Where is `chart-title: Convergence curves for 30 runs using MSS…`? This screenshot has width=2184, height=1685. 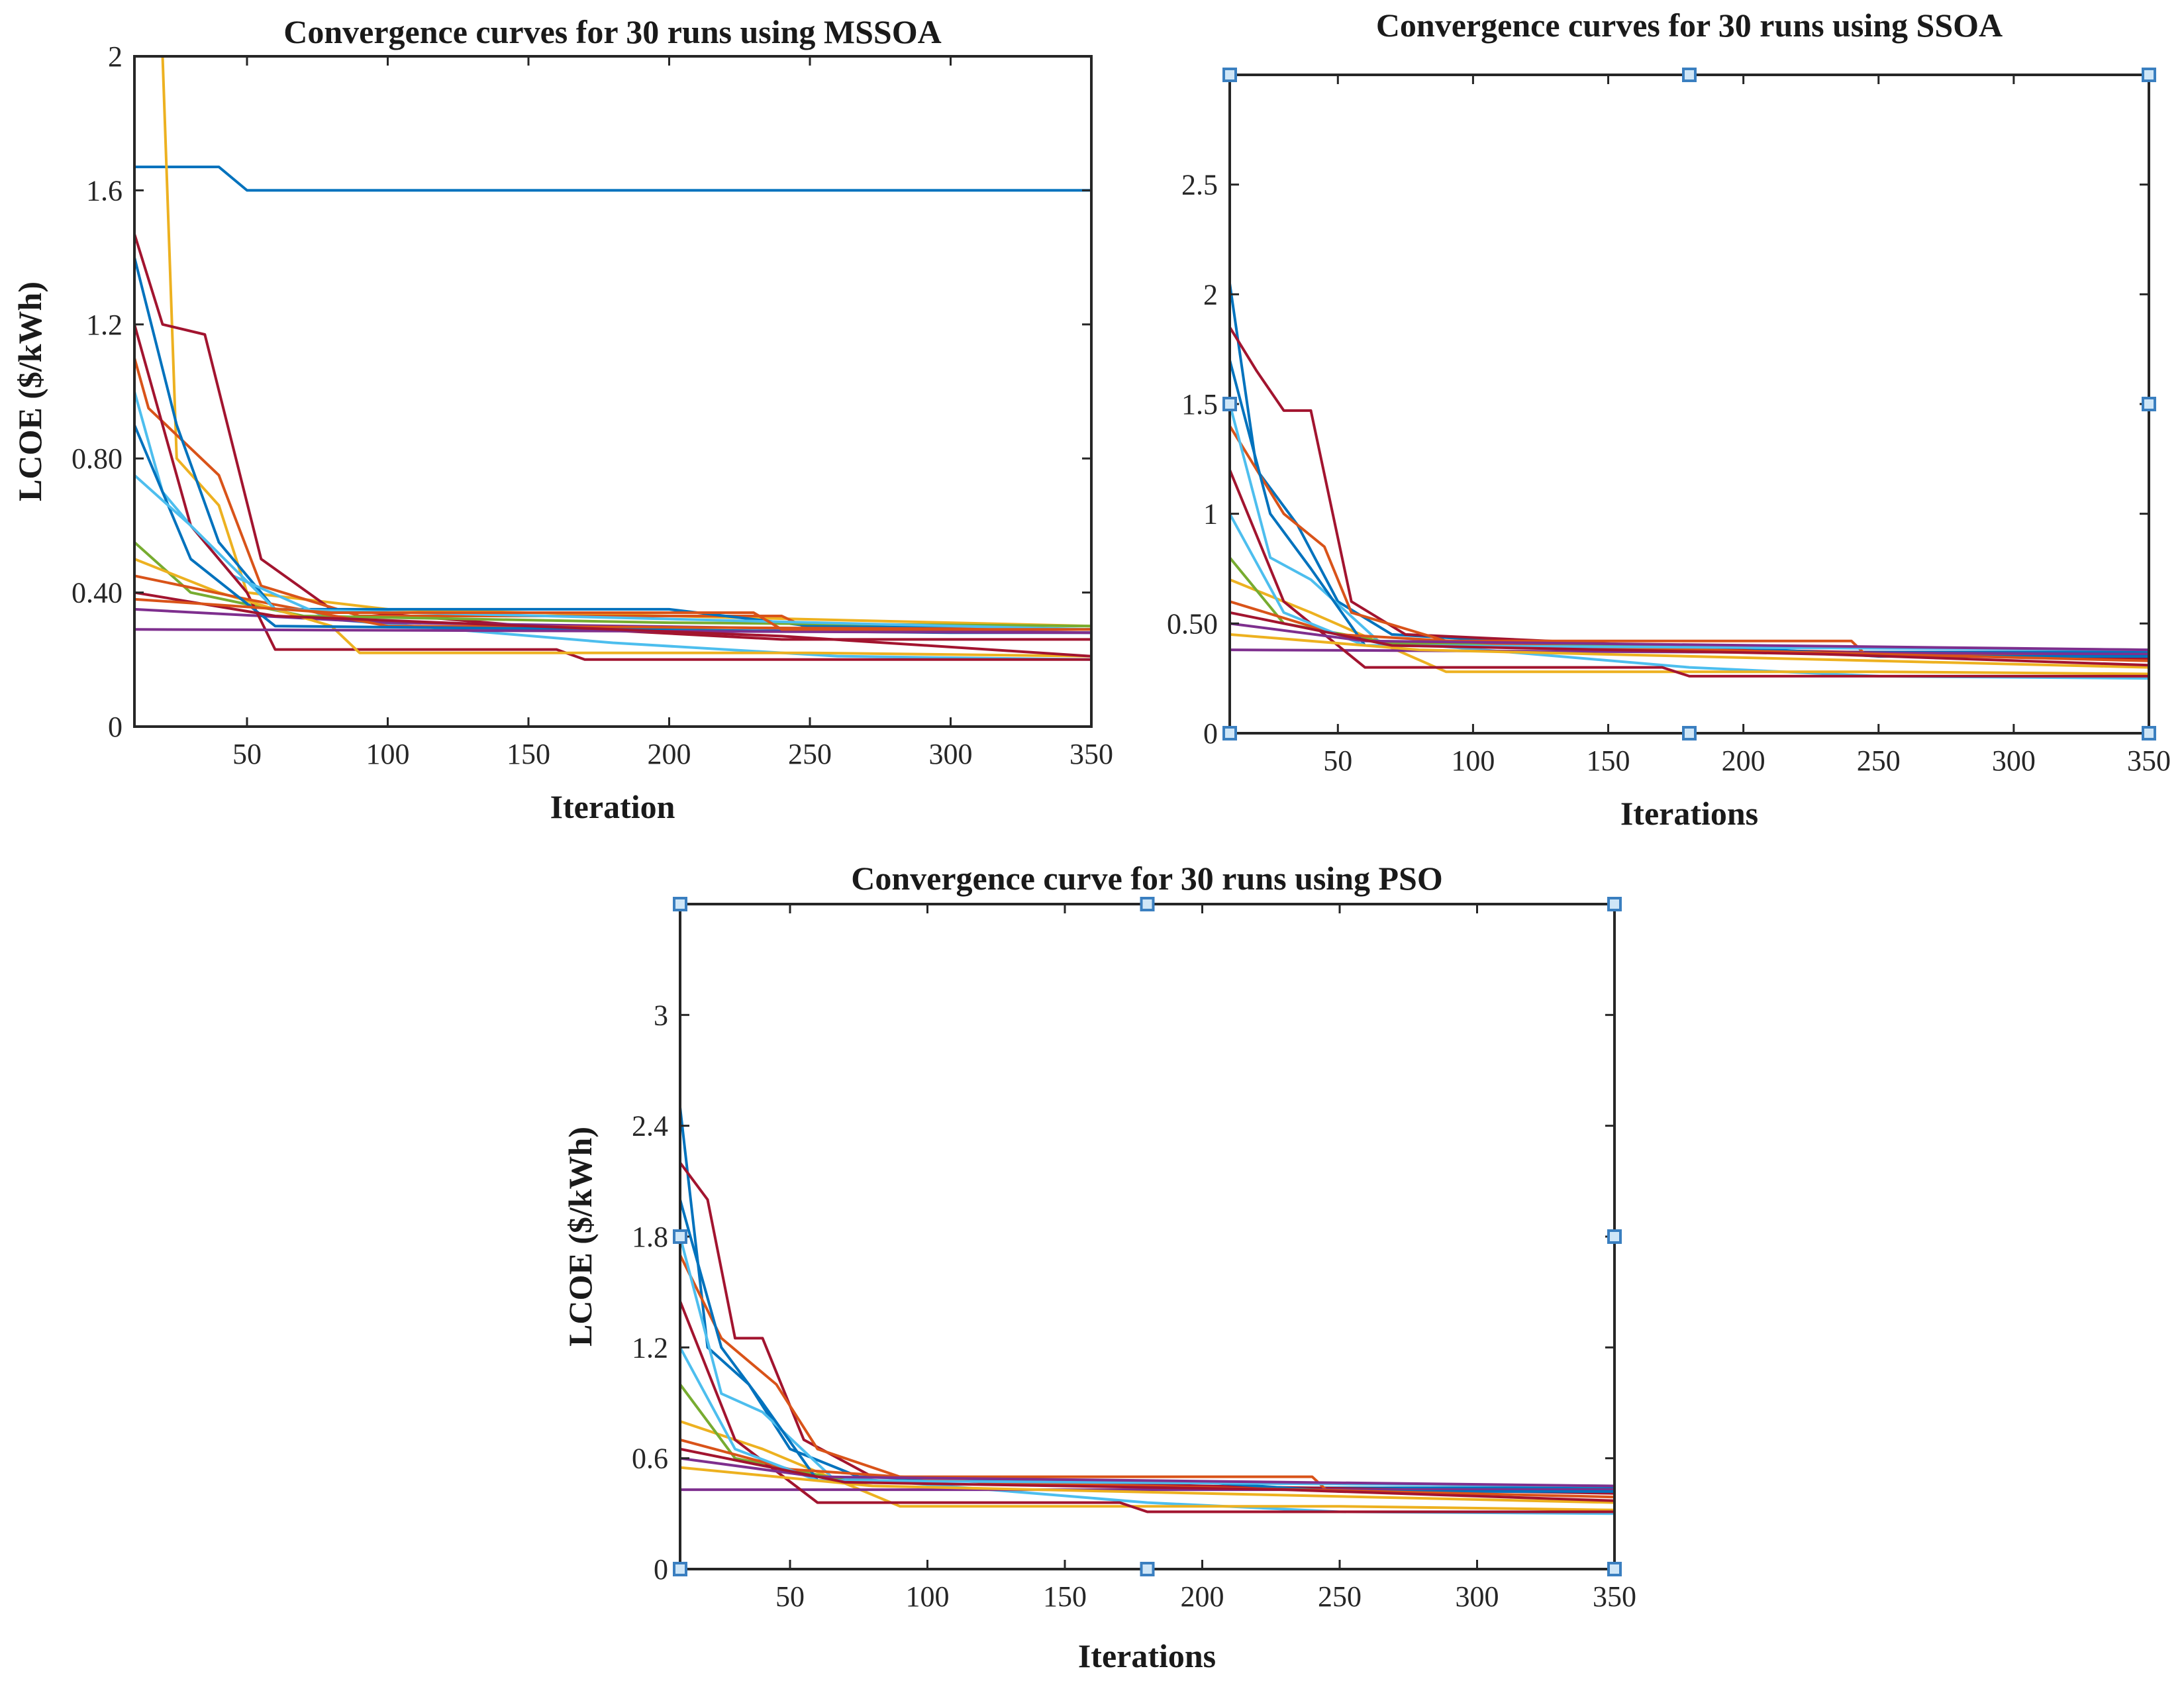
chart-title: Convergence curves for 30 runs using MSS… is located at coordinates (612, 32).